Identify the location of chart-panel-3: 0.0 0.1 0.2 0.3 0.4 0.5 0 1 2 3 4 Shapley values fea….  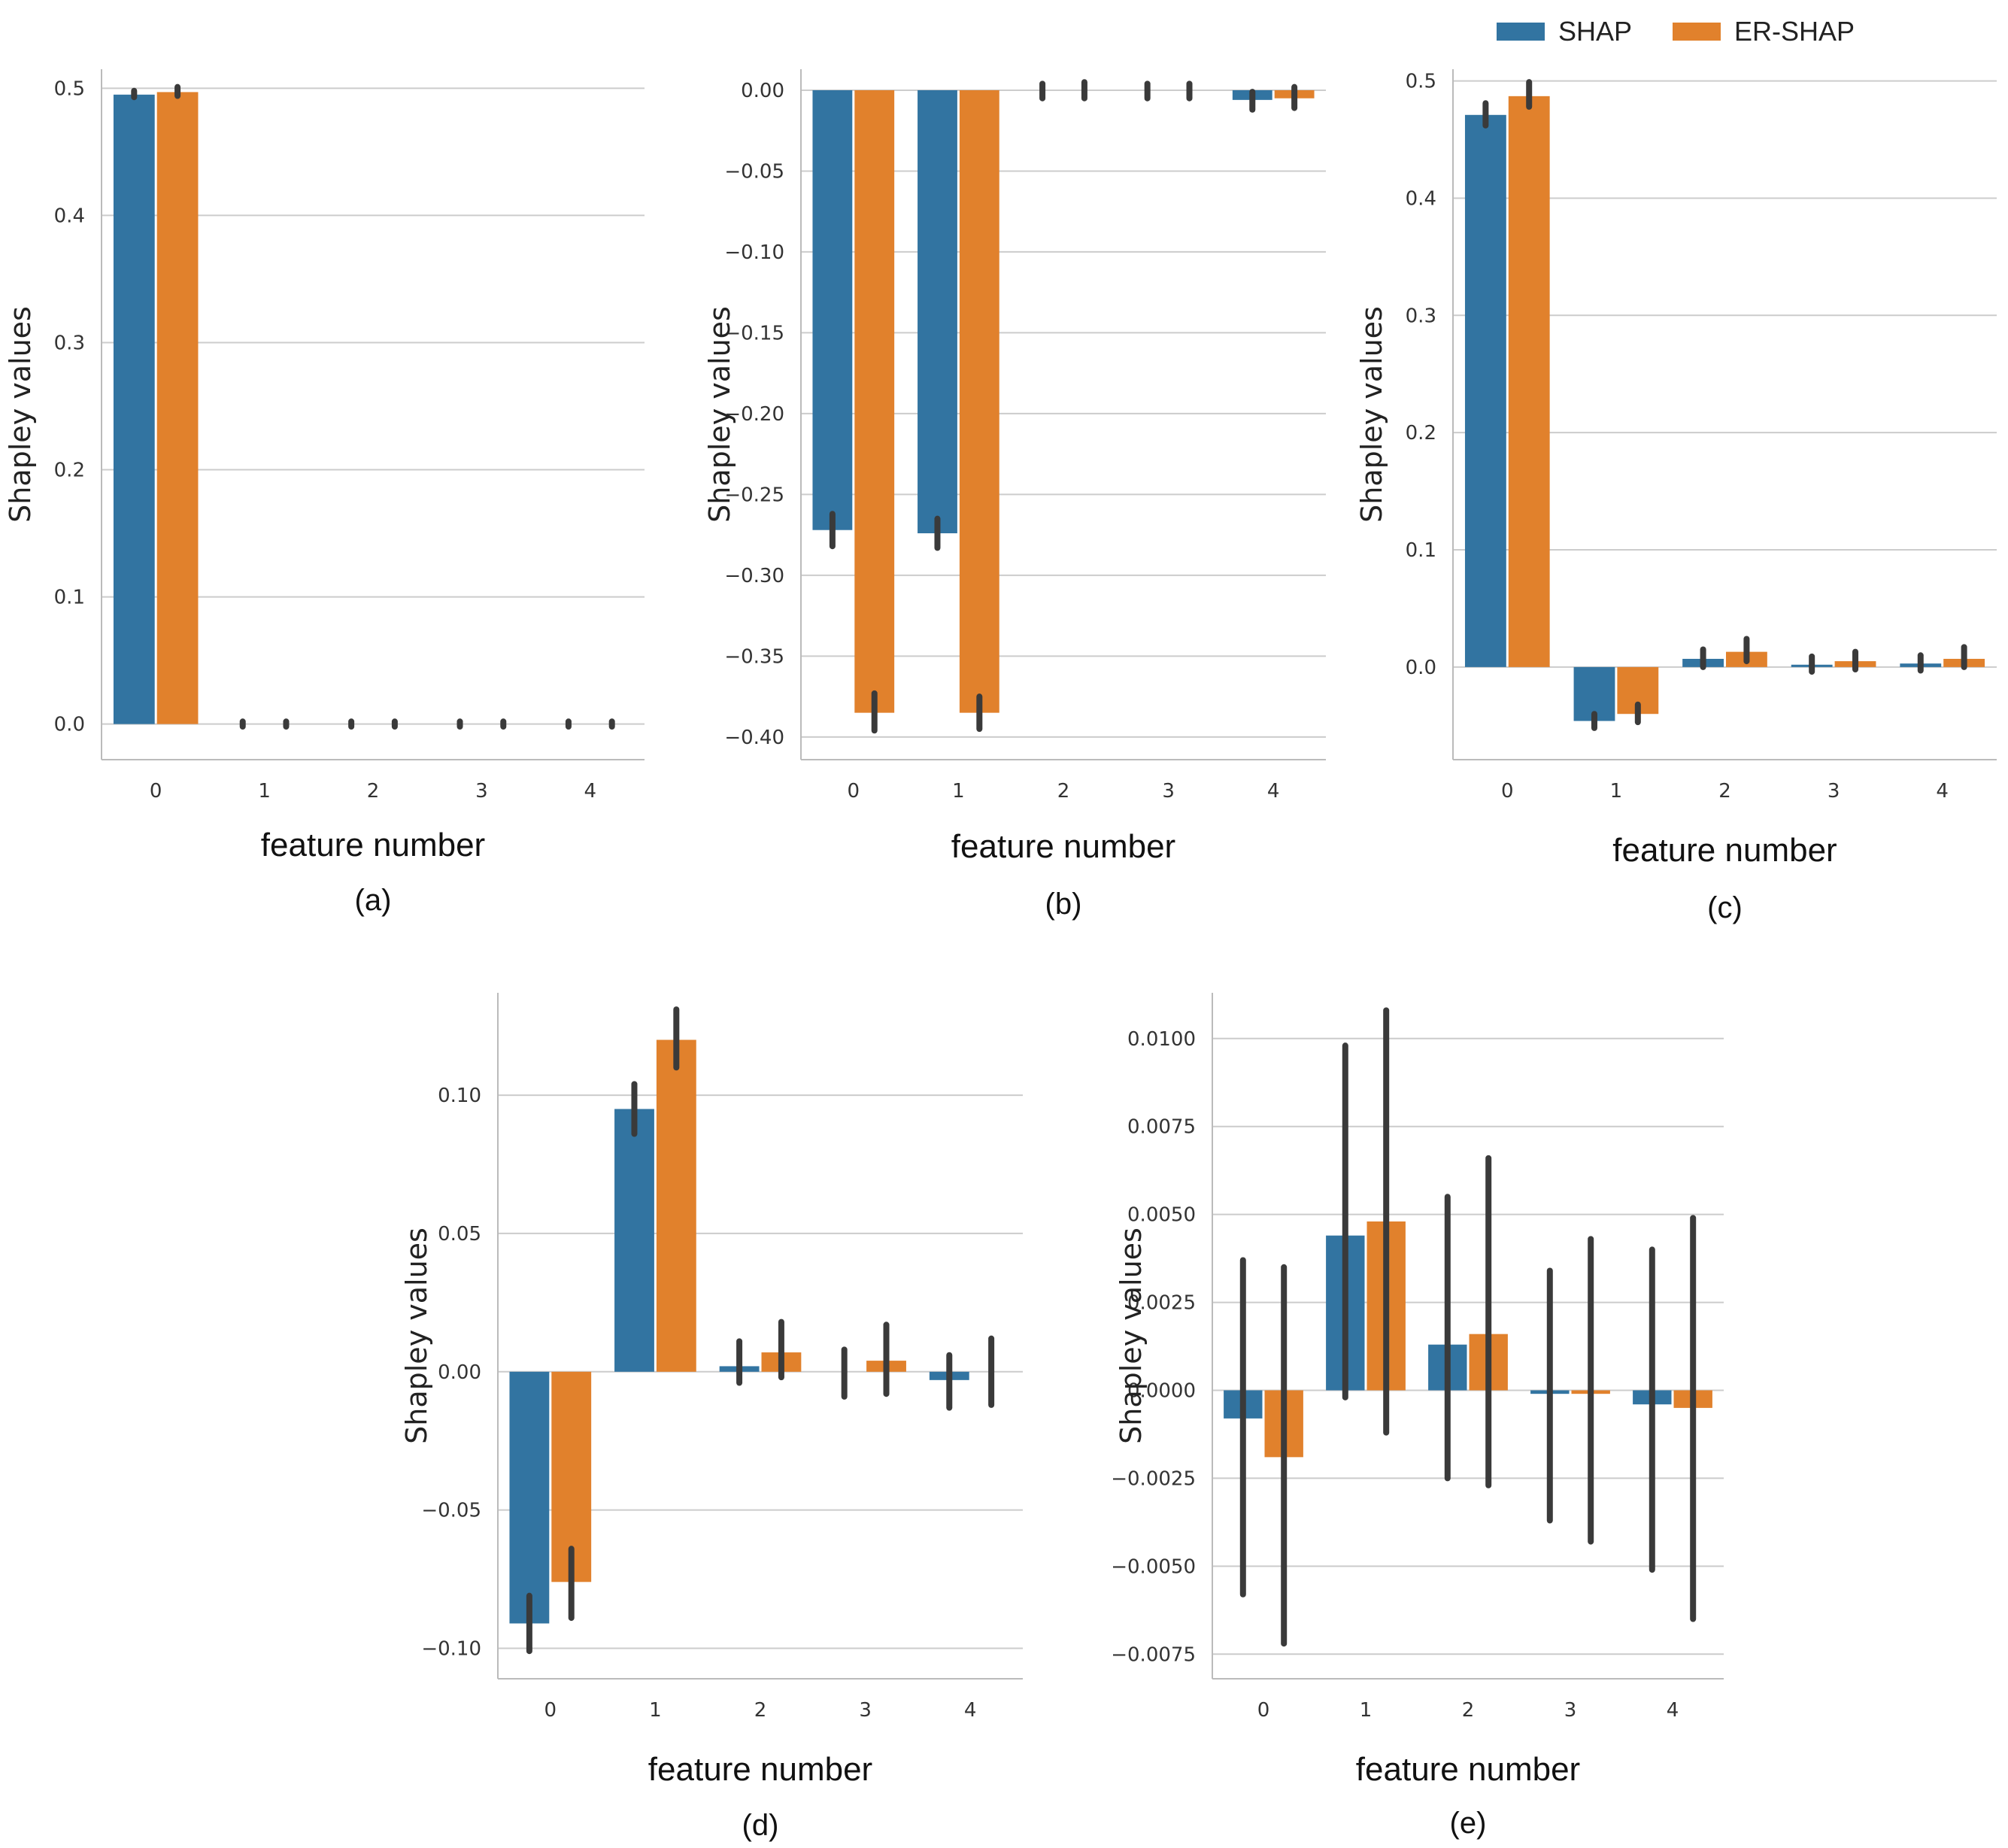
(1676, 497).